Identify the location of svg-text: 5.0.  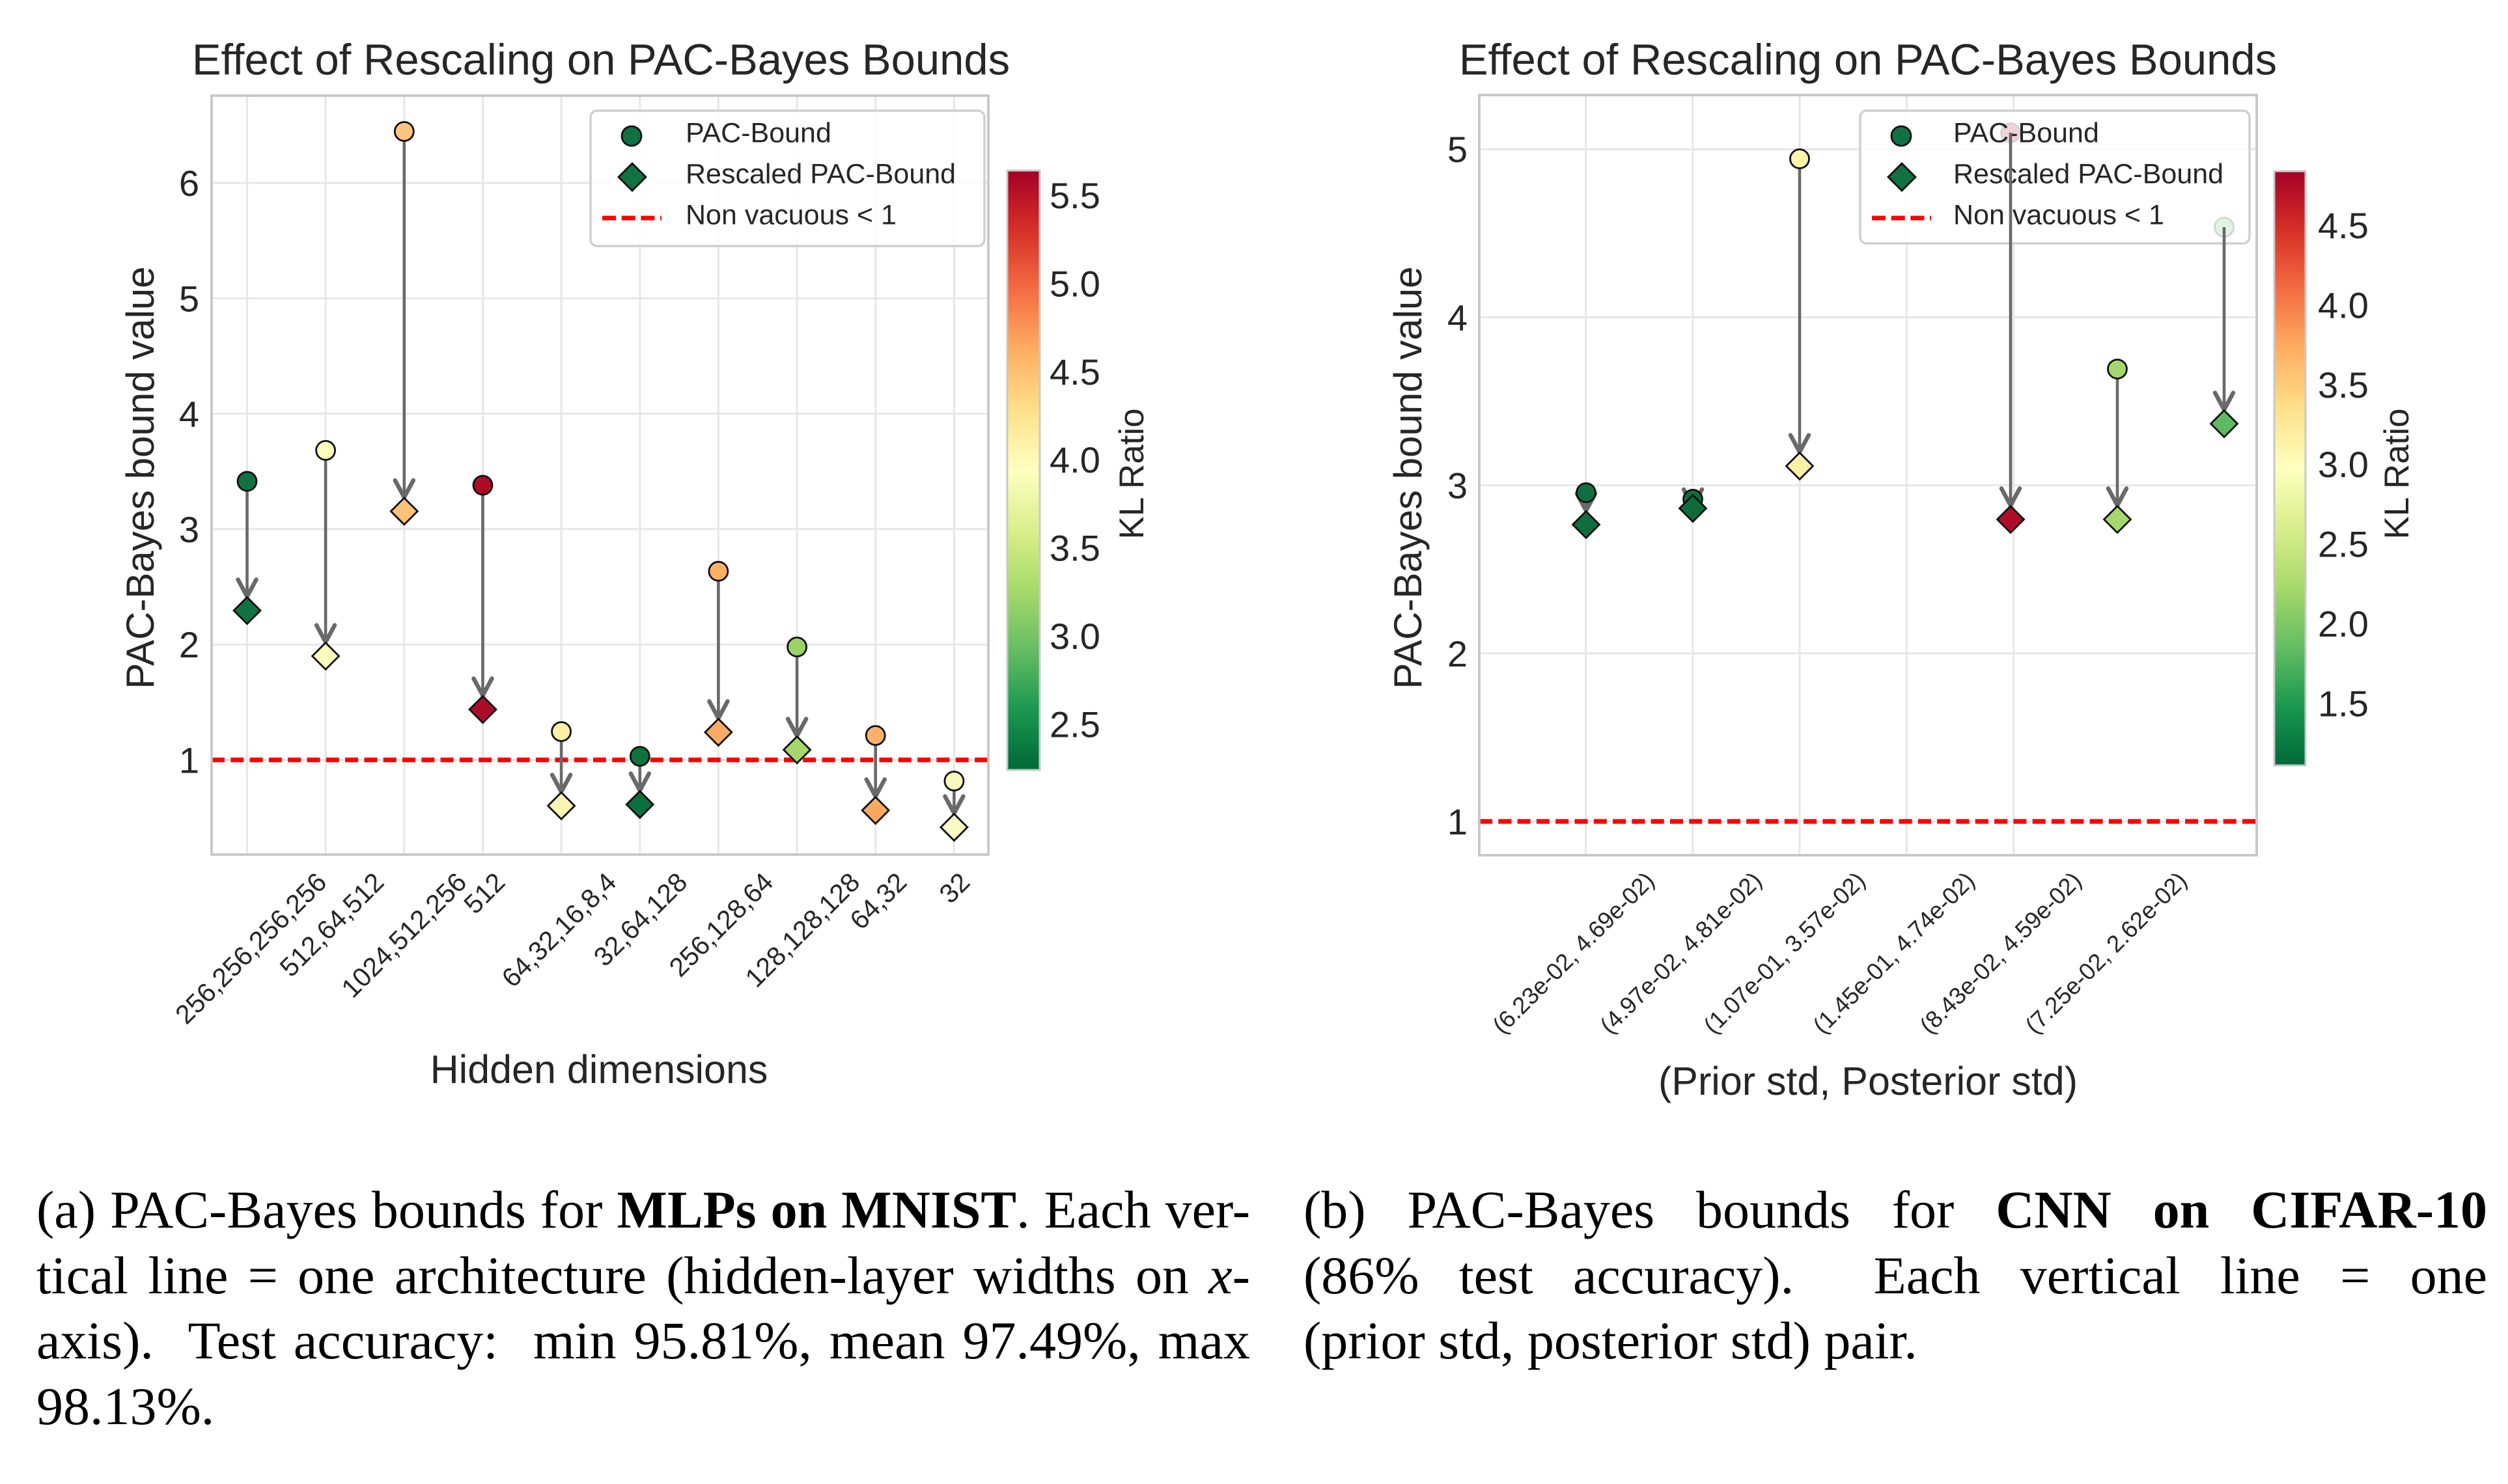
(1075, 283).